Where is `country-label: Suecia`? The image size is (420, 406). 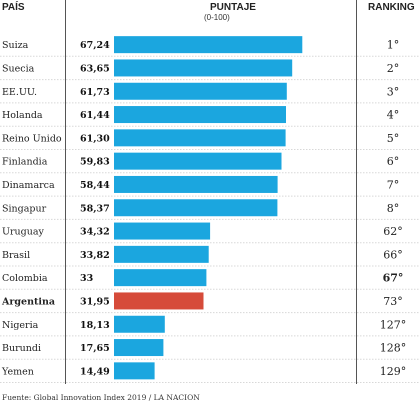 country-label: Suecia is located at coordinates (18, 68).